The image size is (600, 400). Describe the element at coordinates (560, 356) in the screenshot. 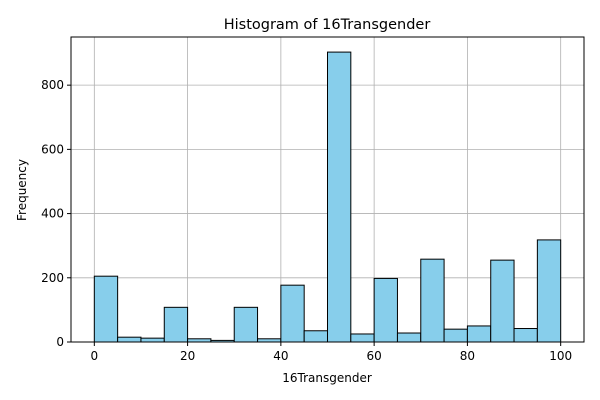

I see `x-tick-label: 100` at that location.